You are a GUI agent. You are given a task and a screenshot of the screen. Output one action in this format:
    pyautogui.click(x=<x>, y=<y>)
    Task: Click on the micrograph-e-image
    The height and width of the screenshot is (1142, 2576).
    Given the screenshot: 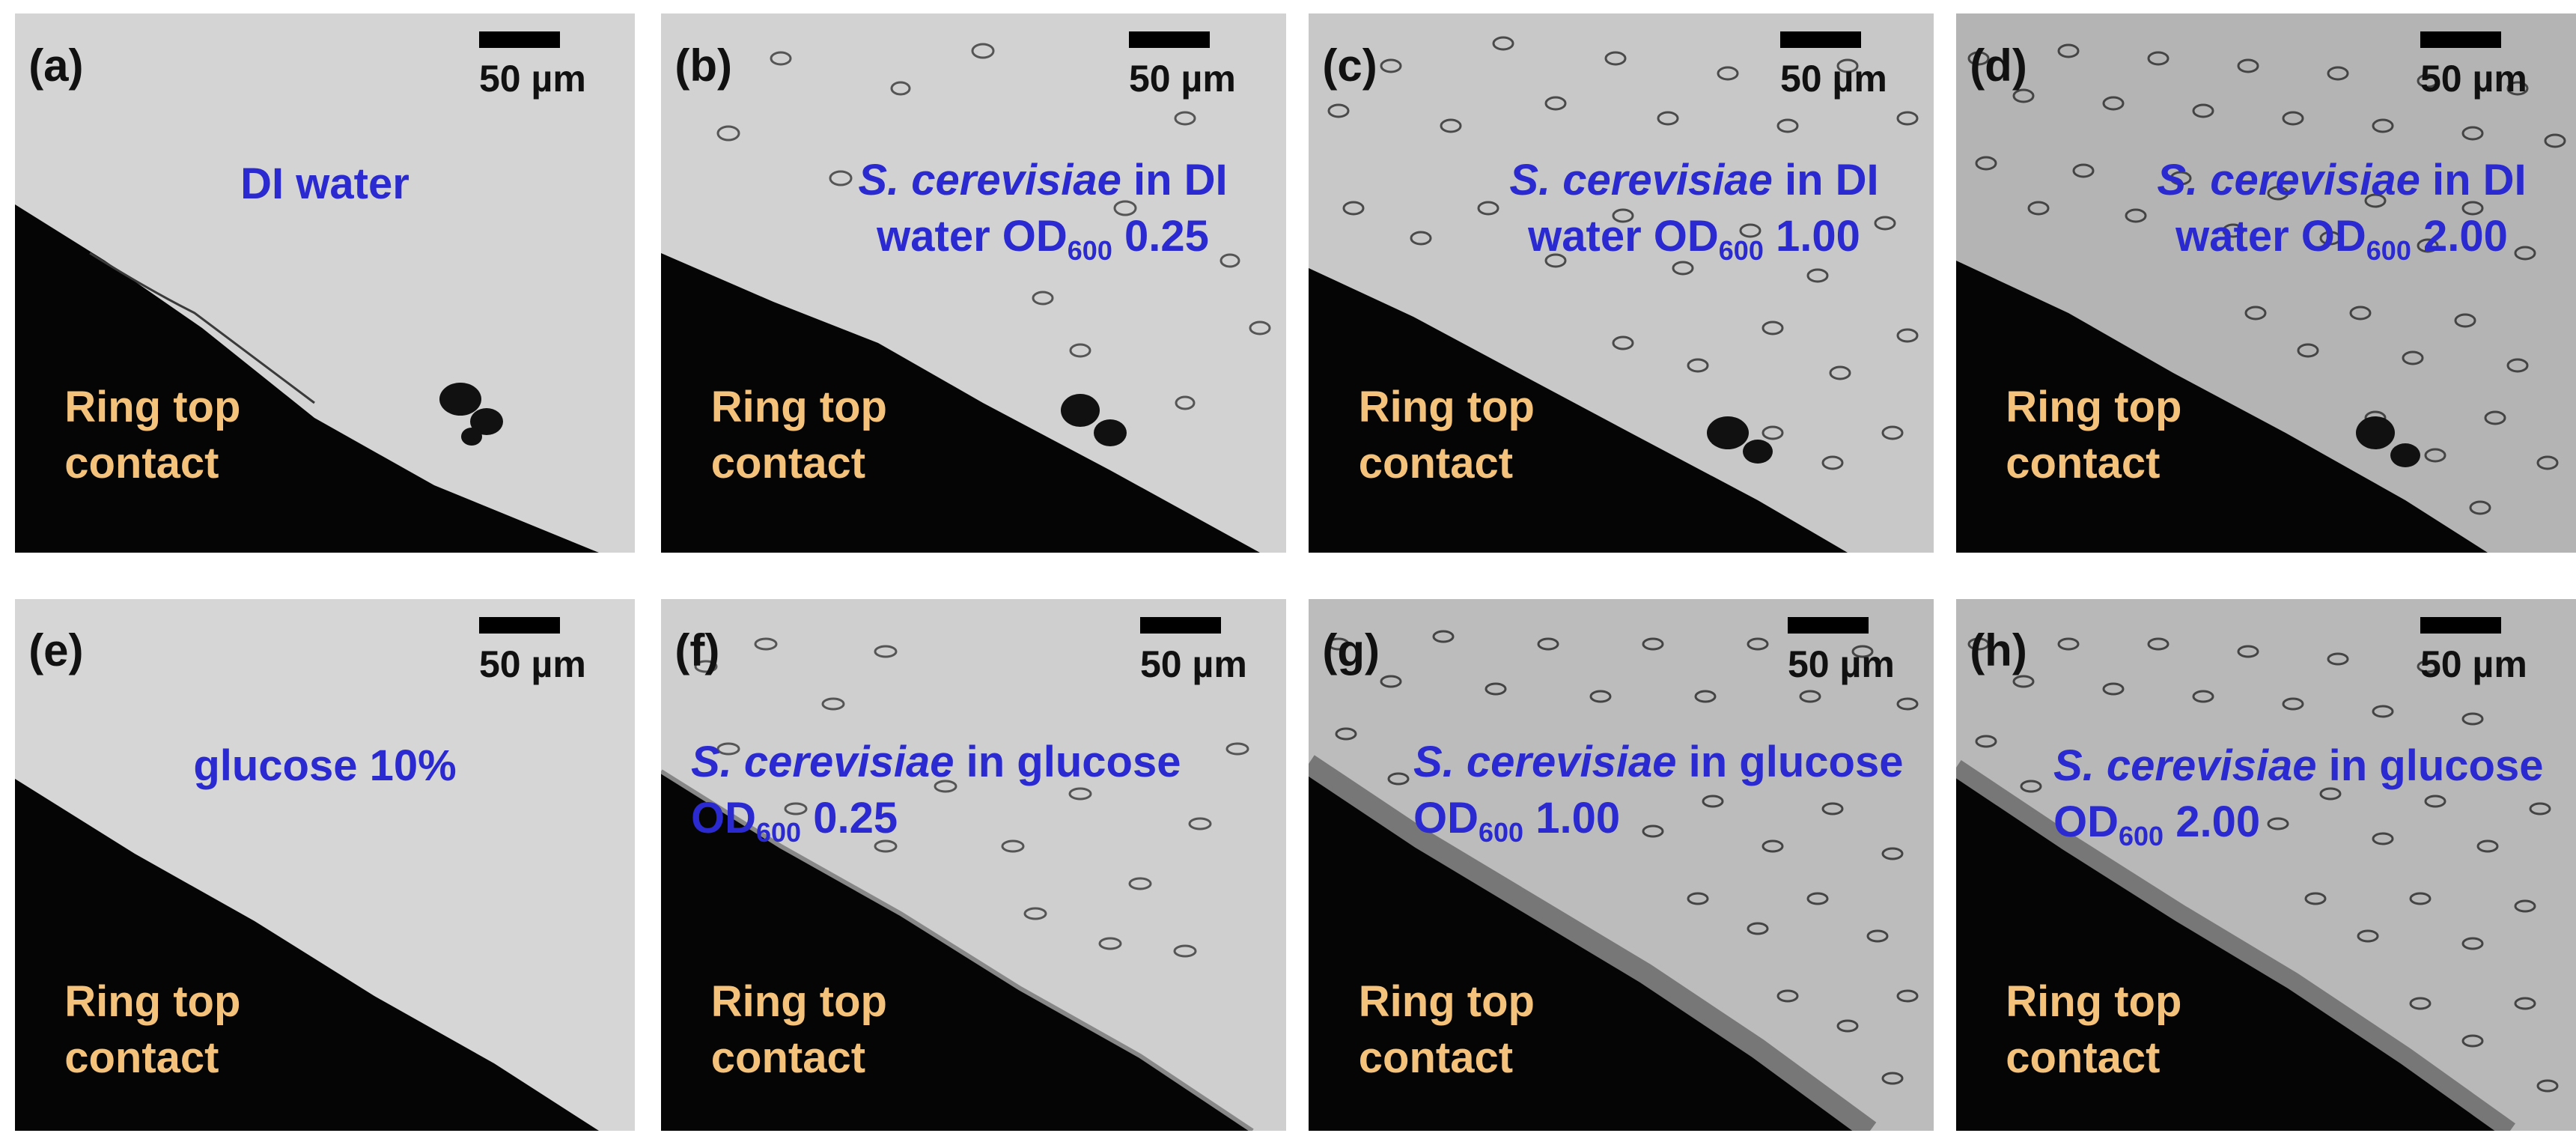 What is the action you would take?
    pyautogui.click(x=325, y=865)
    